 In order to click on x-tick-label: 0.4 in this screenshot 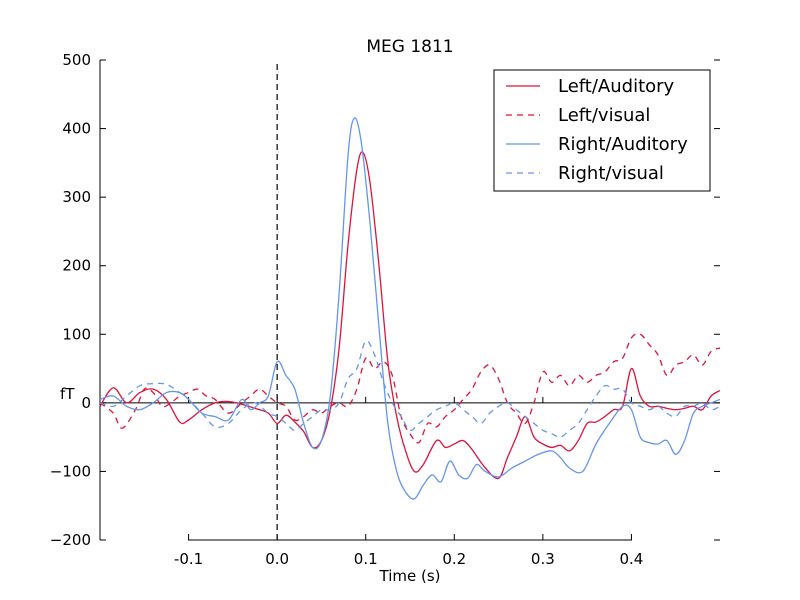, I will do `click(631, 559)`.